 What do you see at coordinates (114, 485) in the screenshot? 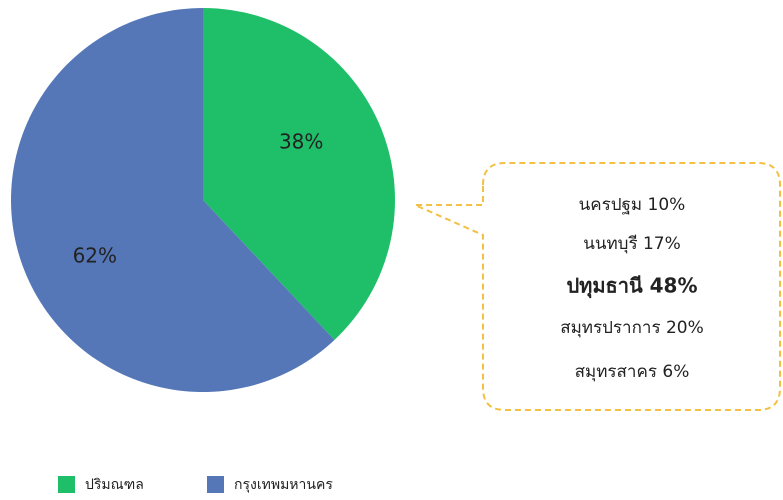
I see `legend-label: ปริมณฑล` at bounding box center [114, 485].